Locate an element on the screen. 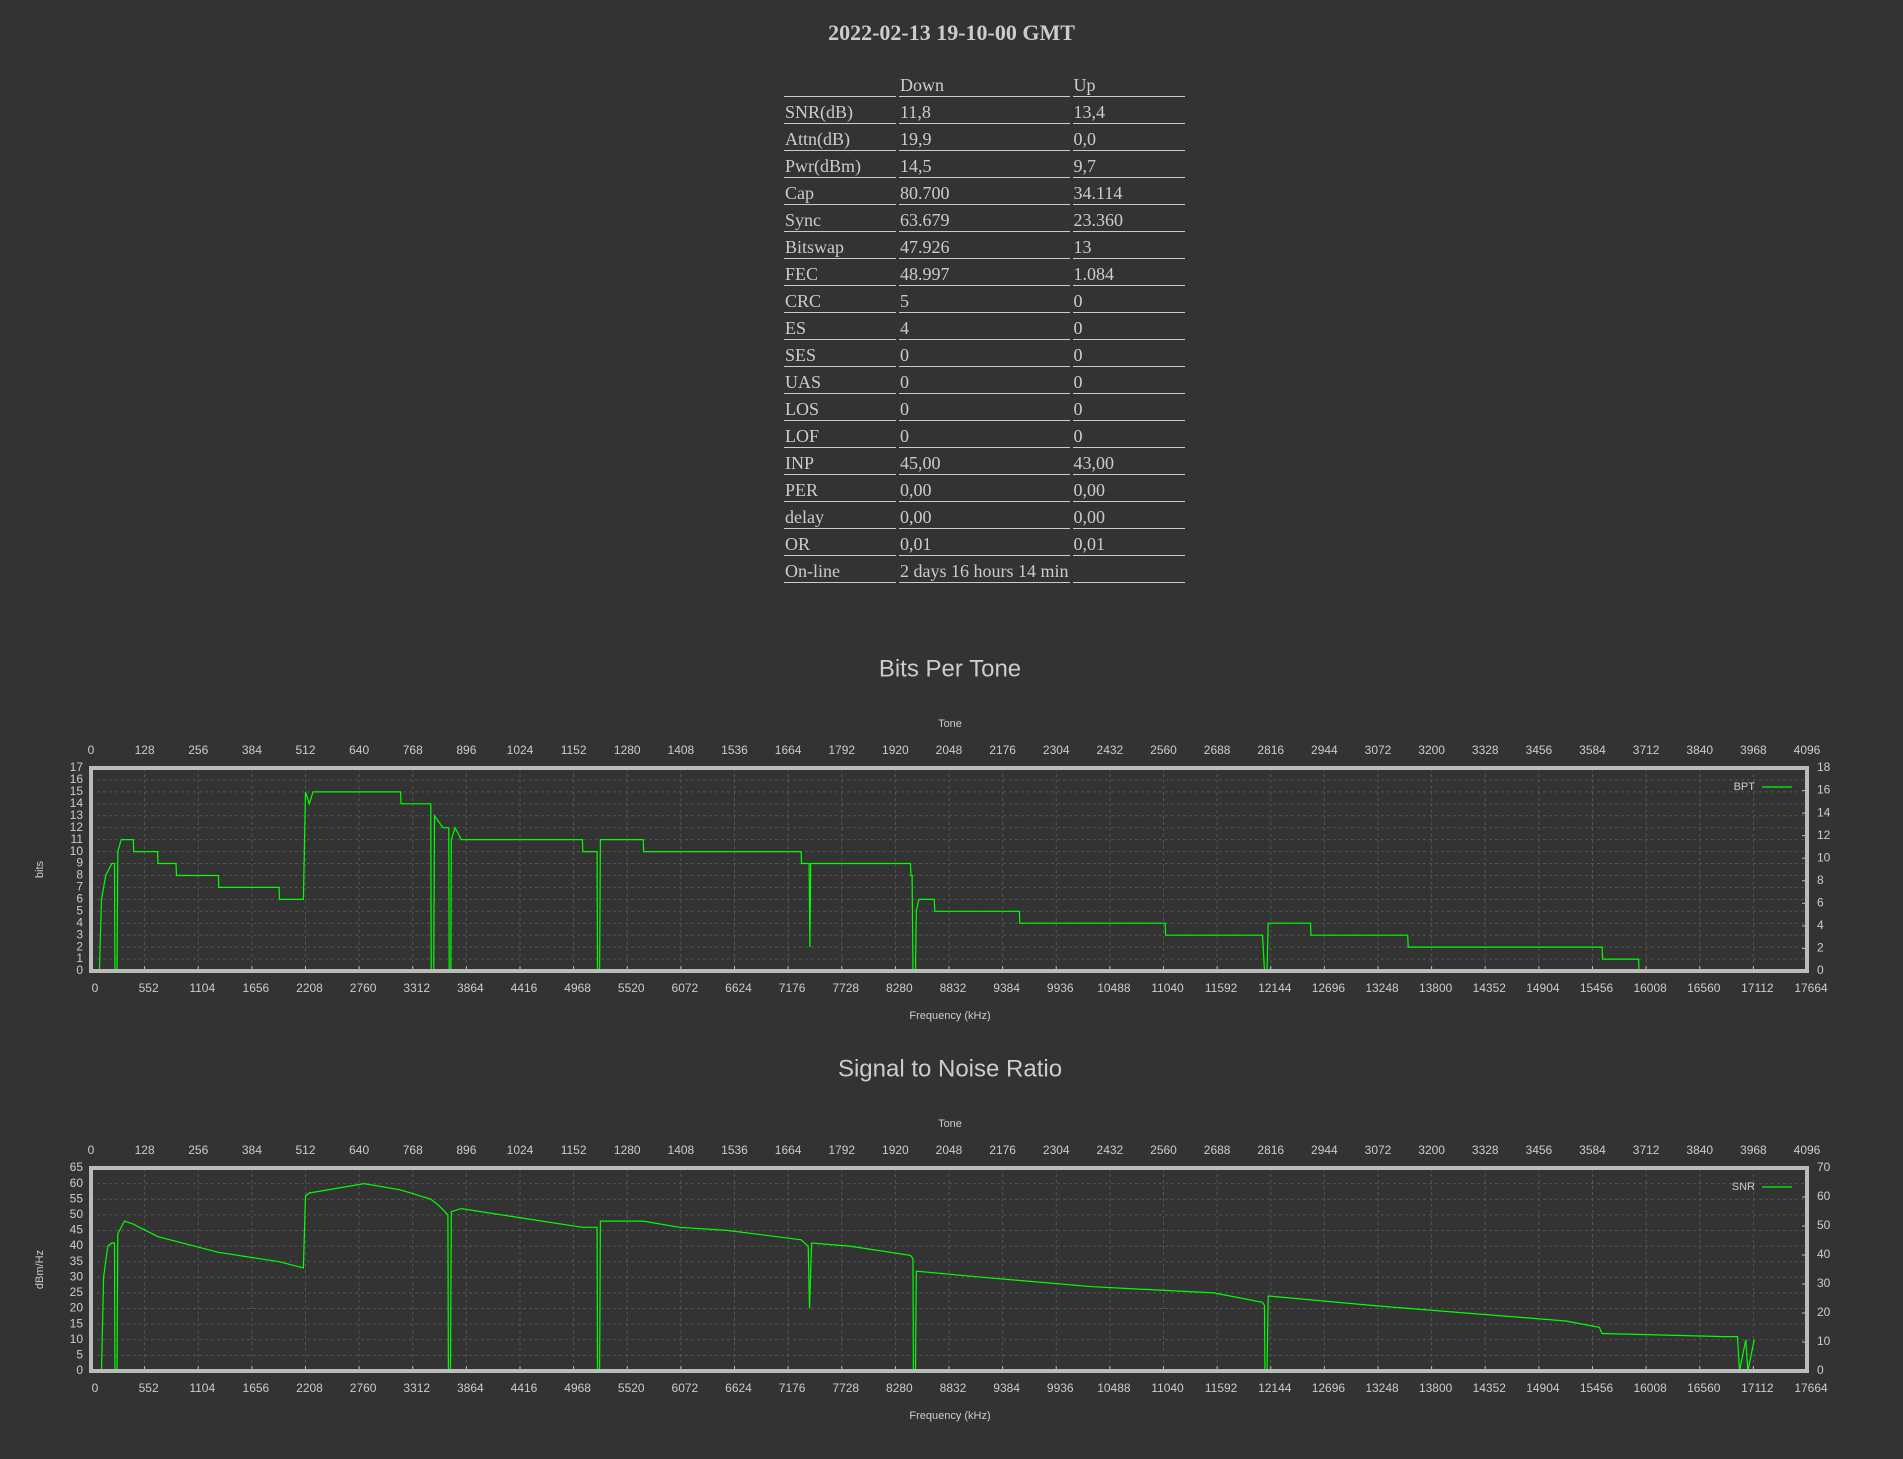 The width and height of the screenshot is (1903, 1459). table-row: delay 0,00 0,00 is located at coordinates (984, 515).